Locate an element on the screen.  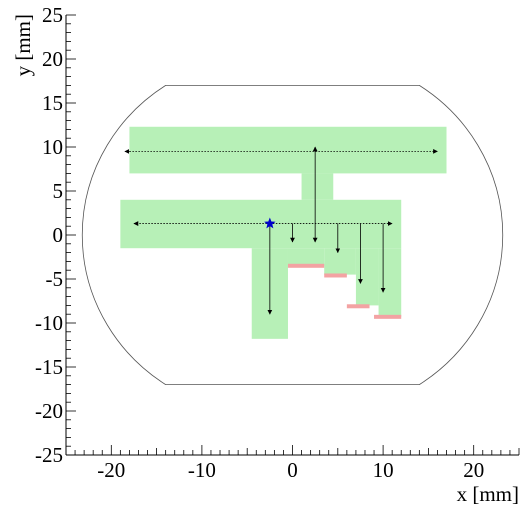
y-axis-label: y [mm] is located at coordinates (23, 45).